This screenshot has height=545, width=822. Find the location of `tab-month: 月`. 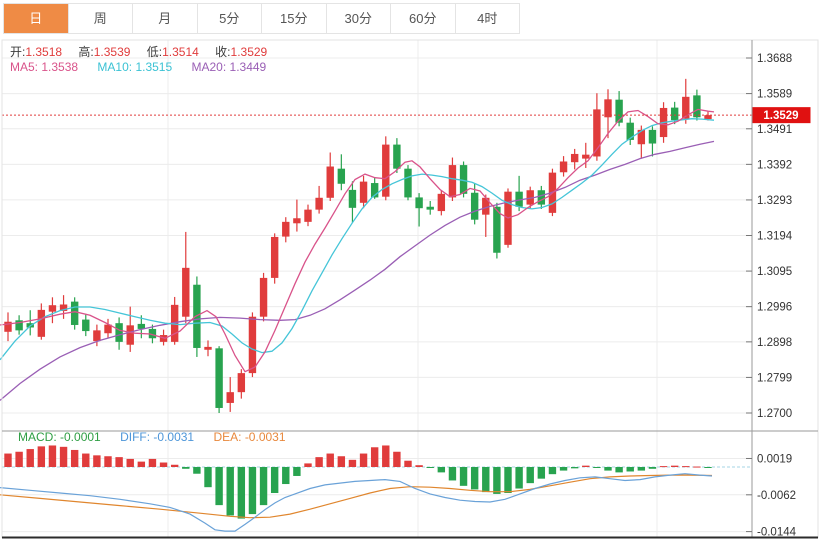

tab-month: 月 is located at coordinates (165, 18).